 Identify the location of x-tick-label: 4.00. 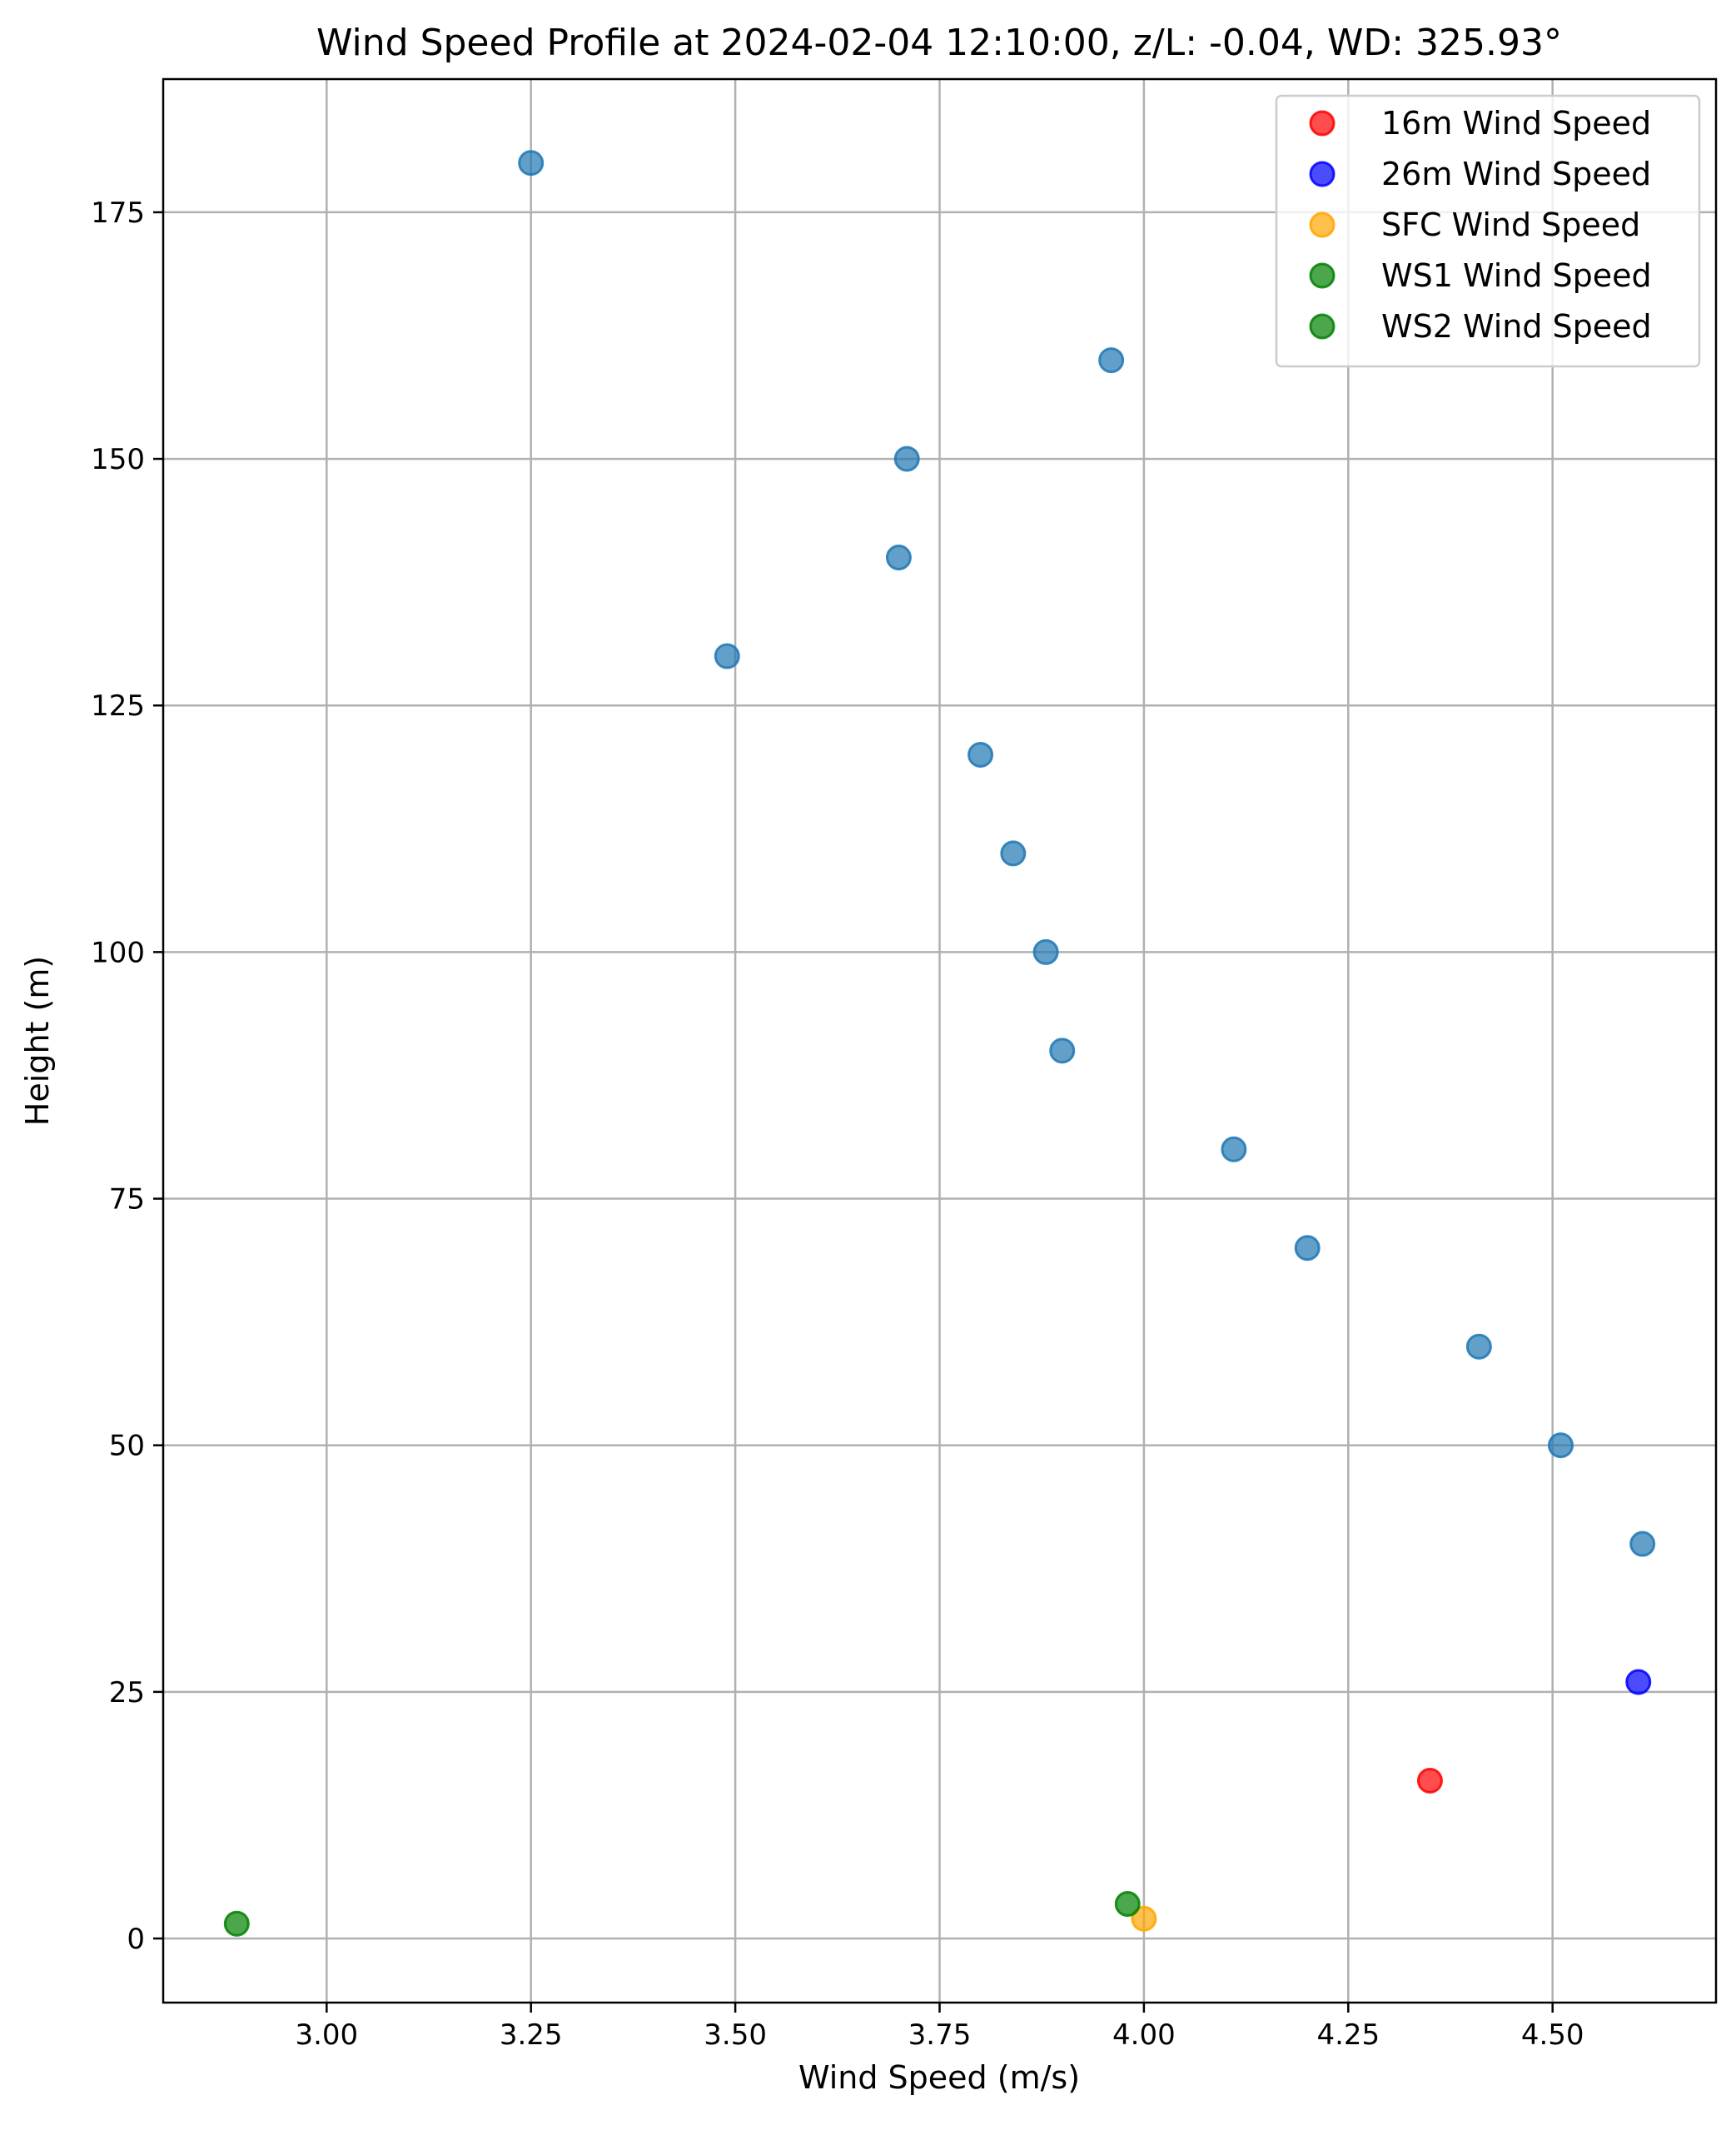
(1144, 2035).